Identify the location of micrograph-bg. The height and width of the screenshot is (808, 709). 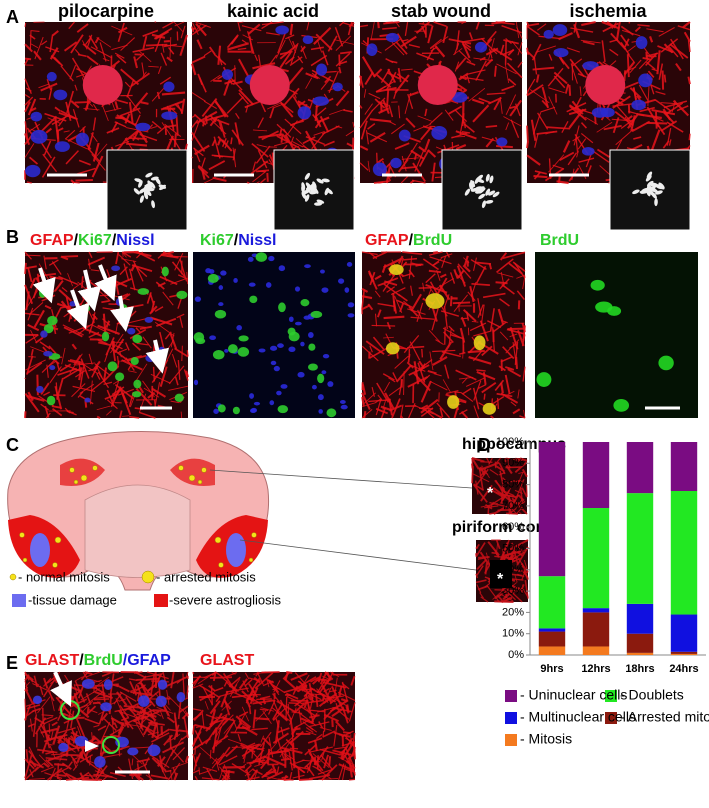
(443, 335).